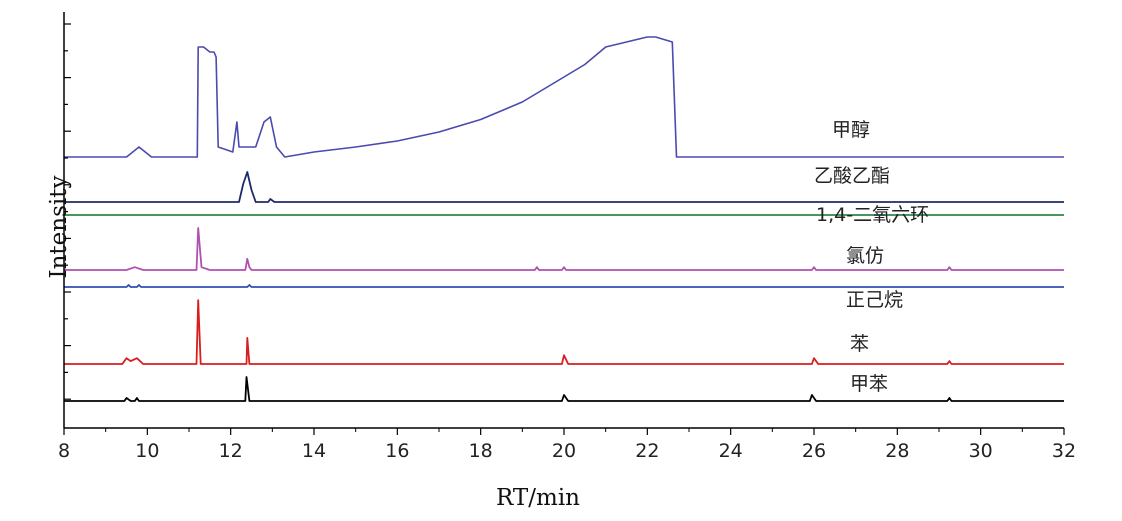 The image size is (1122, 521). I want to click on x-tick-label: 8, so click(64, 451).